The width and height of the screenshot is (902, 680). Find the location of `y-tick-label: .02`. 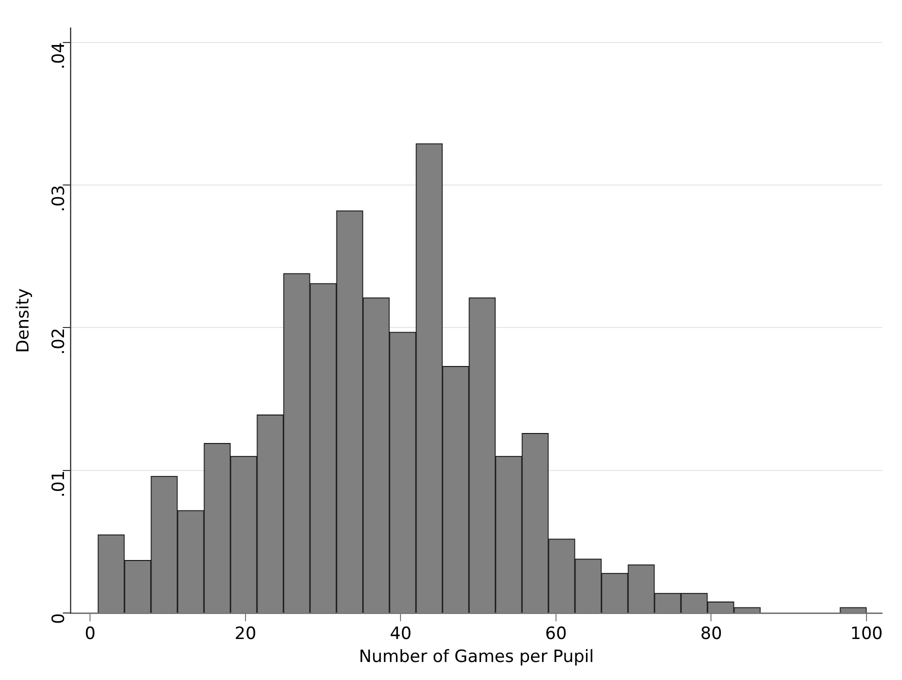

y-tick-label: .02 is located at coordinates (59, 341).